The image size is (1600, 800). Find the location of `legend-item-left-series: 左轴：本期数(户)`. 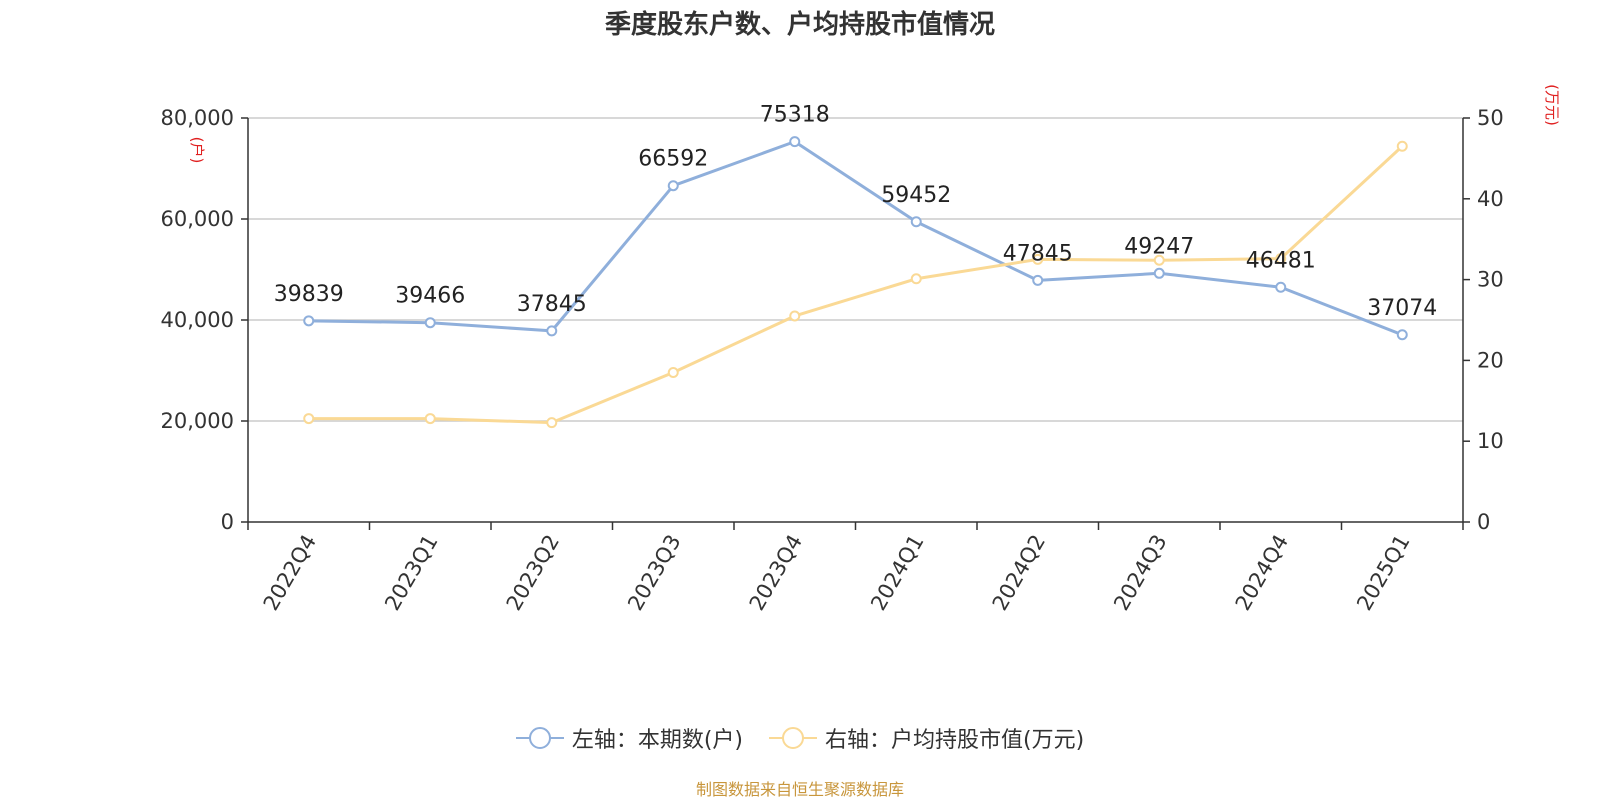

legend-item-left-series: 左轴：本期数(户) is located at coordinates (629, 738).